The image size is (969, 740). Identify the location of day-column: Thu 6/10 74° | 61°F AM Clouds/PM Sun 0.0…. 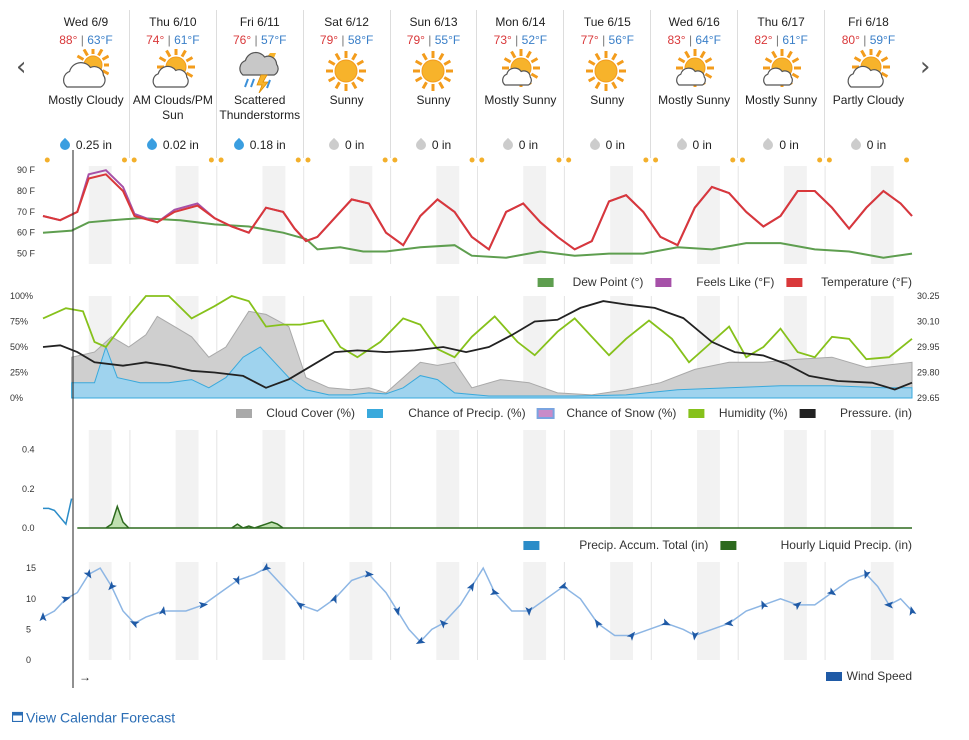
(173, 84).